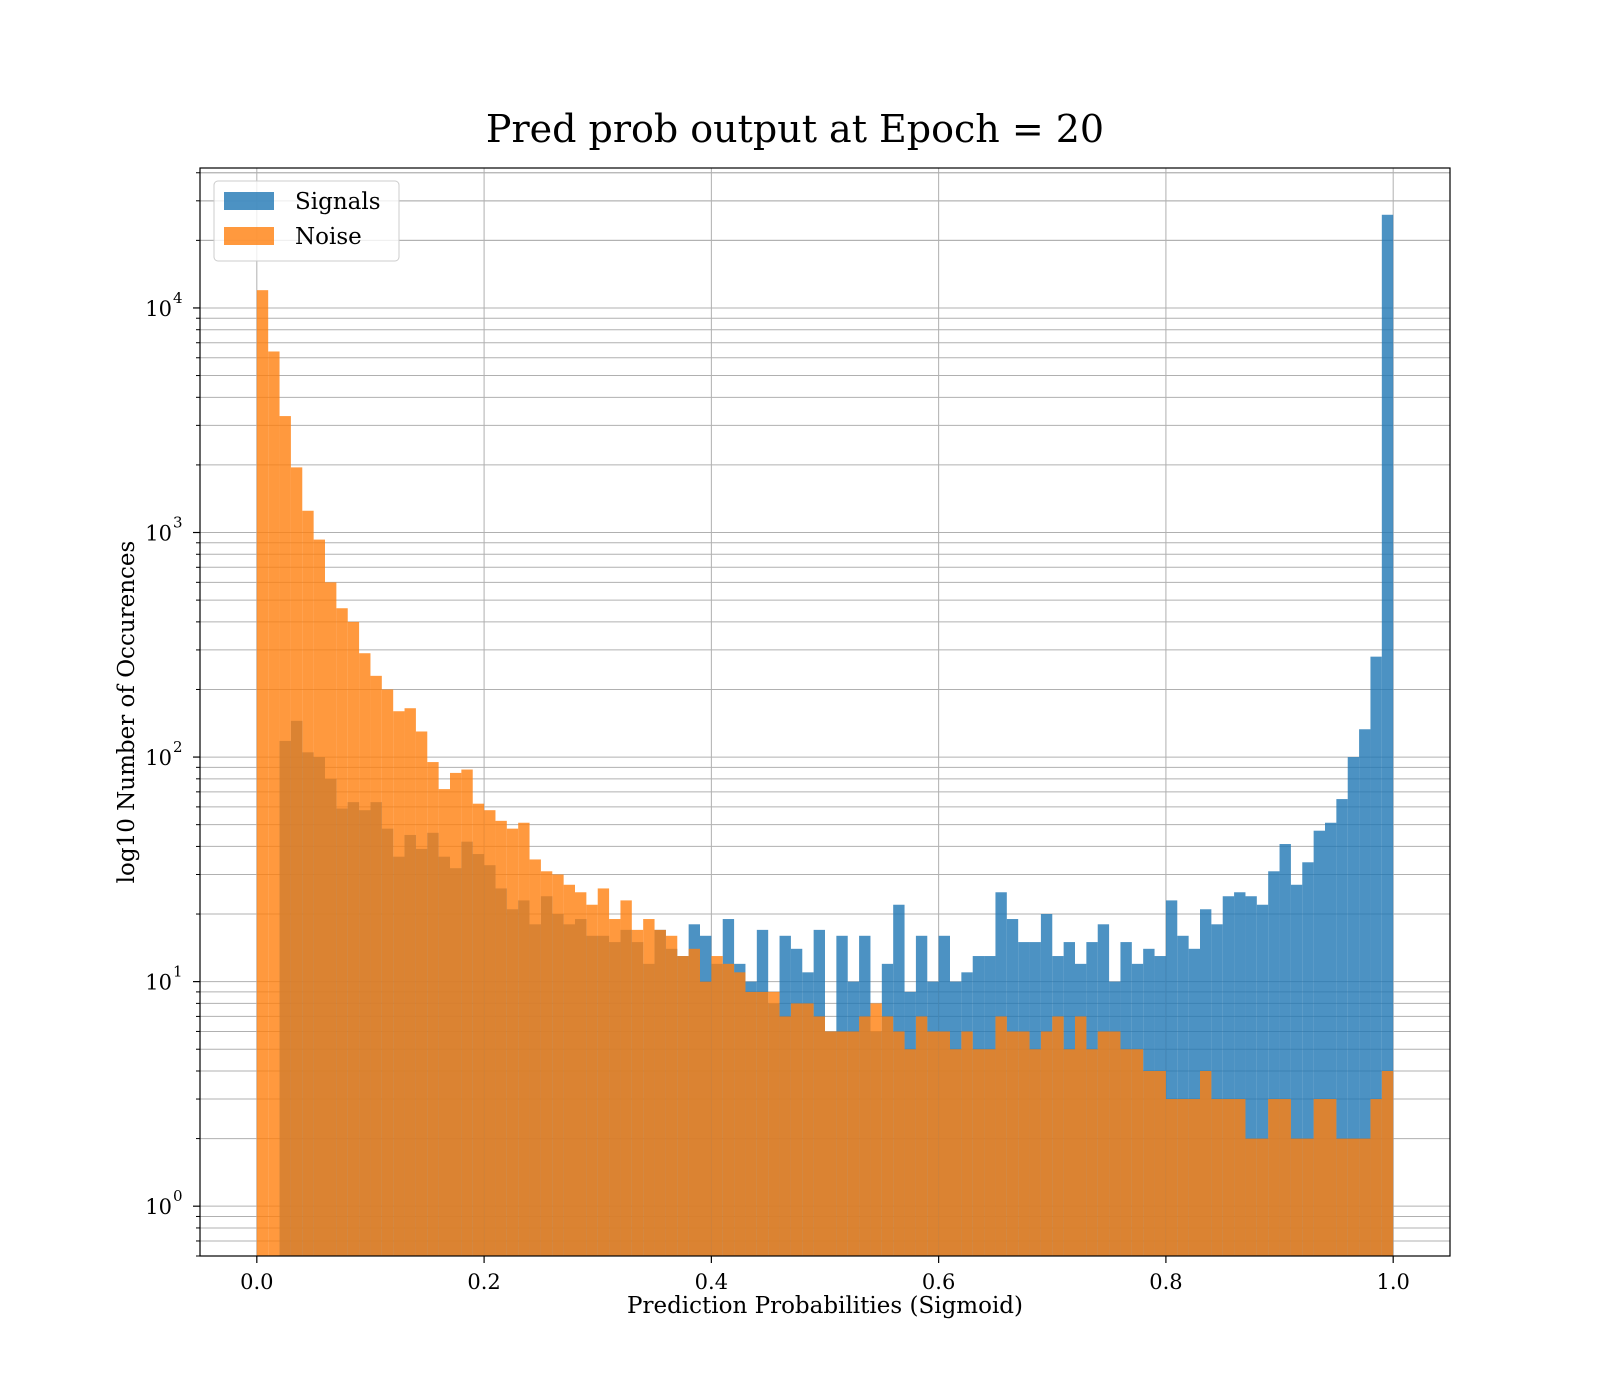  I want to click on x-tick-label: 1.0, so click(1392, 1282).